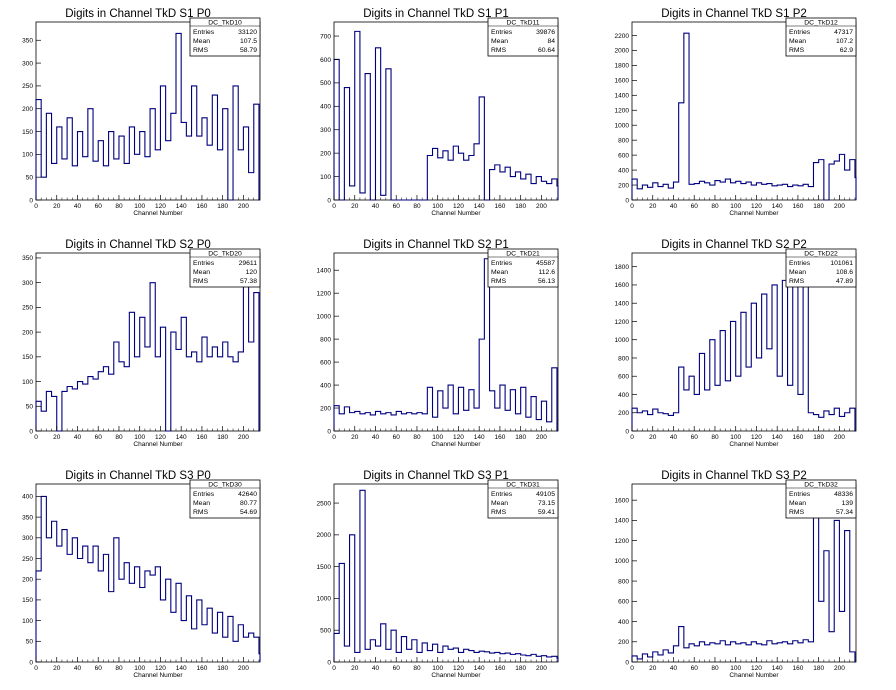 This screenshot has height=690, width=896. What do you see at coordinates (446, 573) in the screenshot?
I see `plot-frame` at bounding box center [446, 573].